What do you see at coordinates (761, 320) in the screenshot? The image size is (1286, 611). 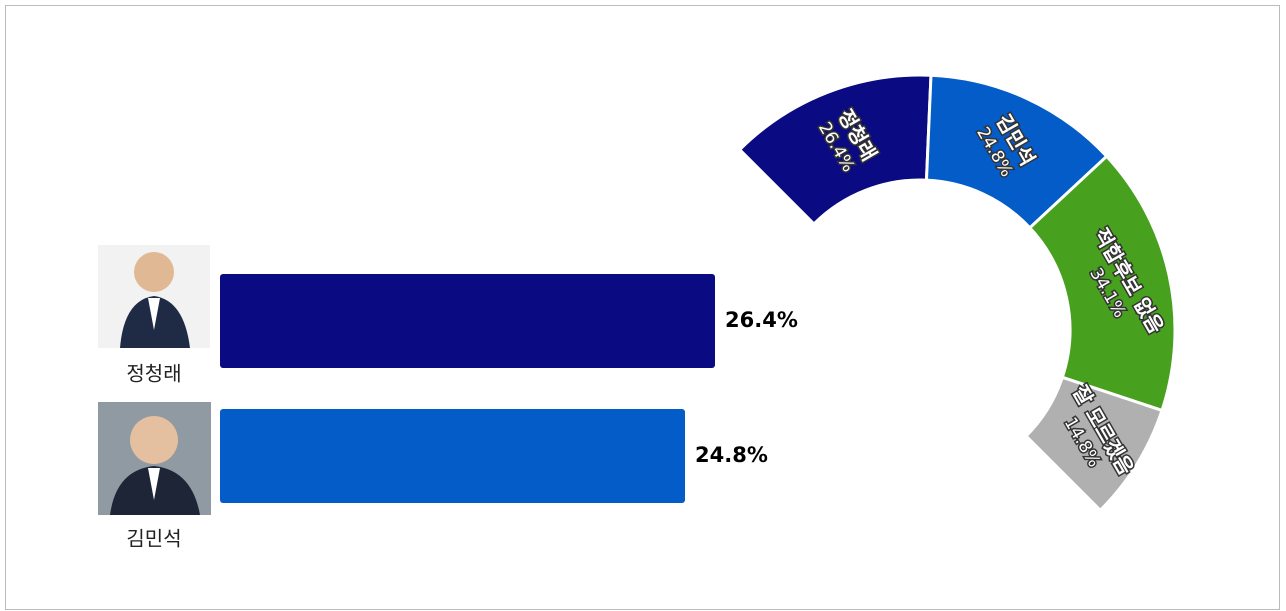 I see `value-label: 26.4%` at bounding box center [761, 320].